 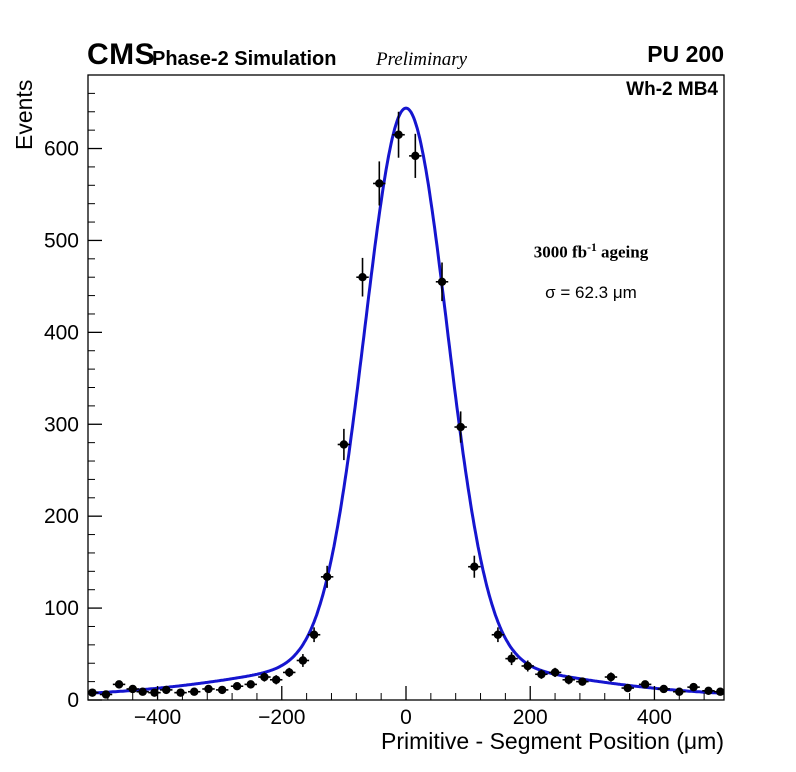 I want to click on y-axis: 0 100 200 300 400 500 600 Events, so click(x=56, y=393).